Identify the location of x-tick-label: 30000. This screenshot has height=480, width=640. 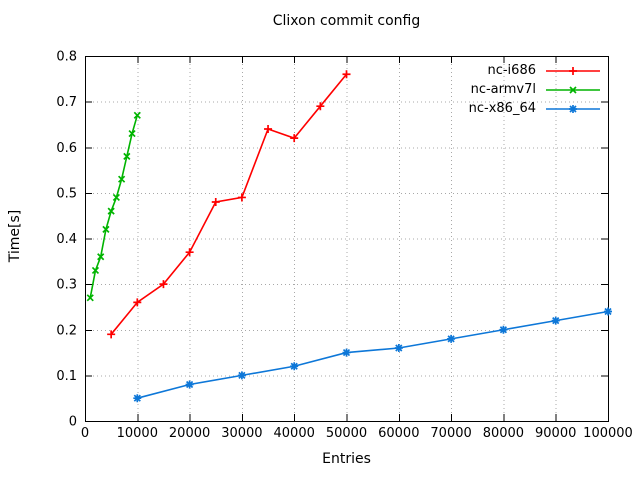
(241, 433).